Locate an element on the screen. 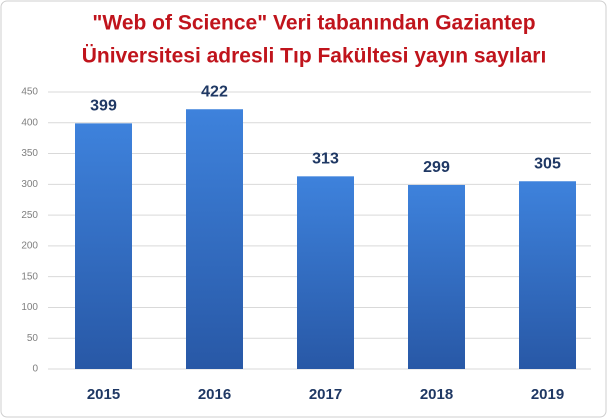 This screenshot has height=418, width=607. y-tick-label: 350 is located at coordinates (29, 153).